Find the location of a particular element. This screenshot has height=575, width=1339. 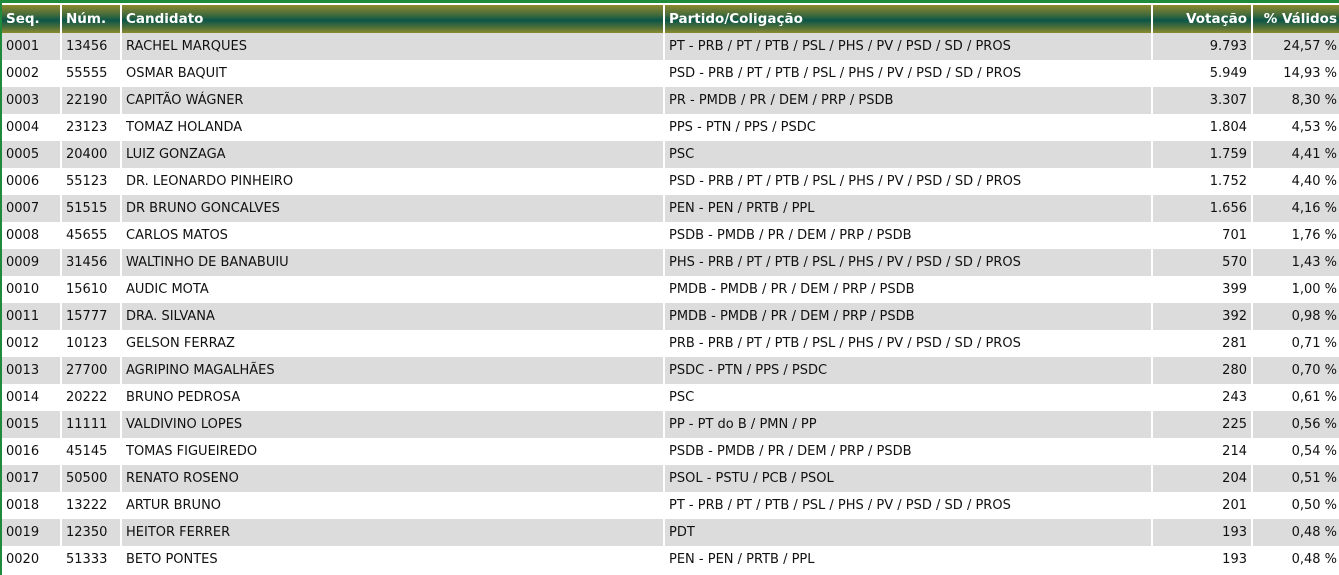

cell-seq: 0013 is located at coordinates (31, 370).